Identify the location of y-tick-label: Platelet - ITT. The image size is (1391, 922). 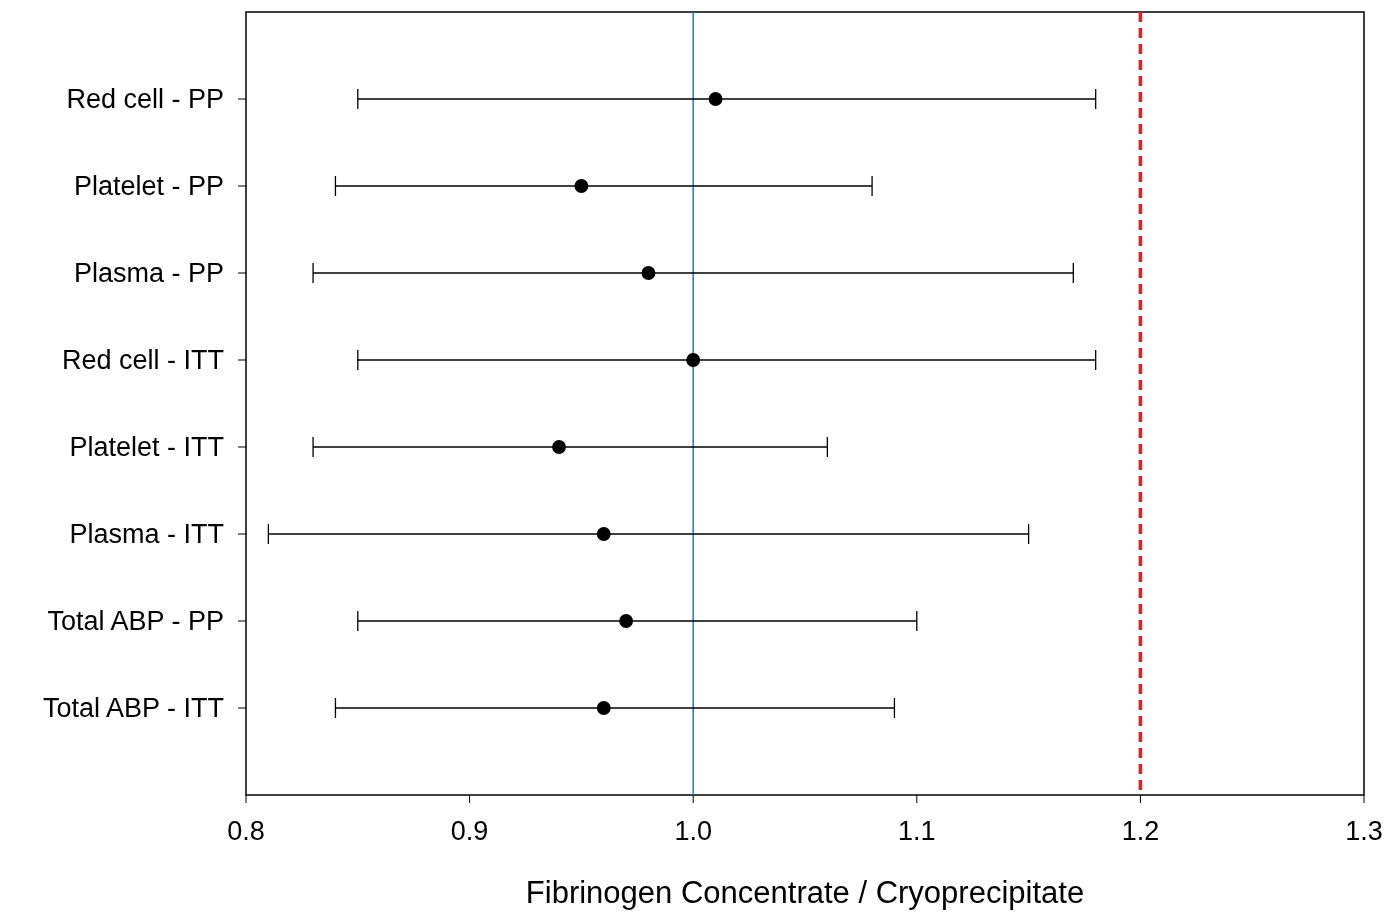
(146, 447).